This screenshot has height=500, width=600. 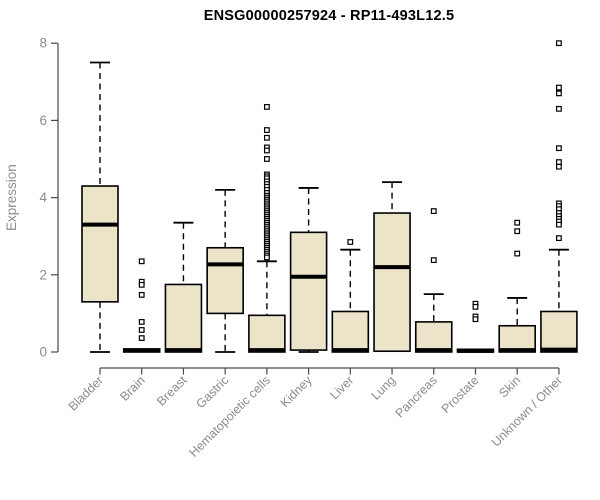 I want to click on y-tick-label: 4, so click(x=43, y=197).